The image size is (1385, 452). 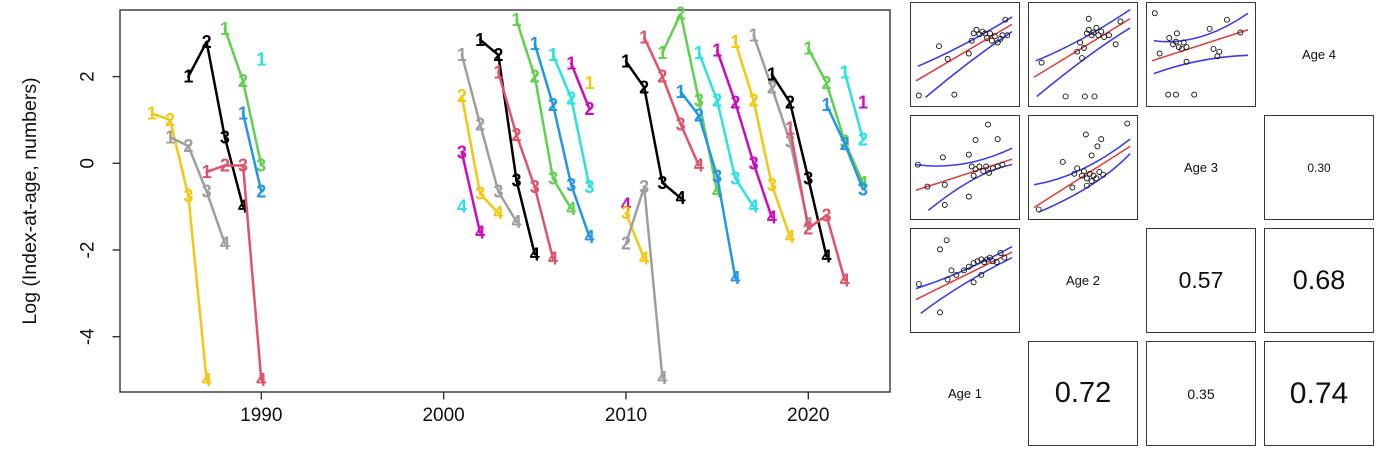 I want to click on scatter-panel-age2-vs-age1, so click(x=965, y=280).